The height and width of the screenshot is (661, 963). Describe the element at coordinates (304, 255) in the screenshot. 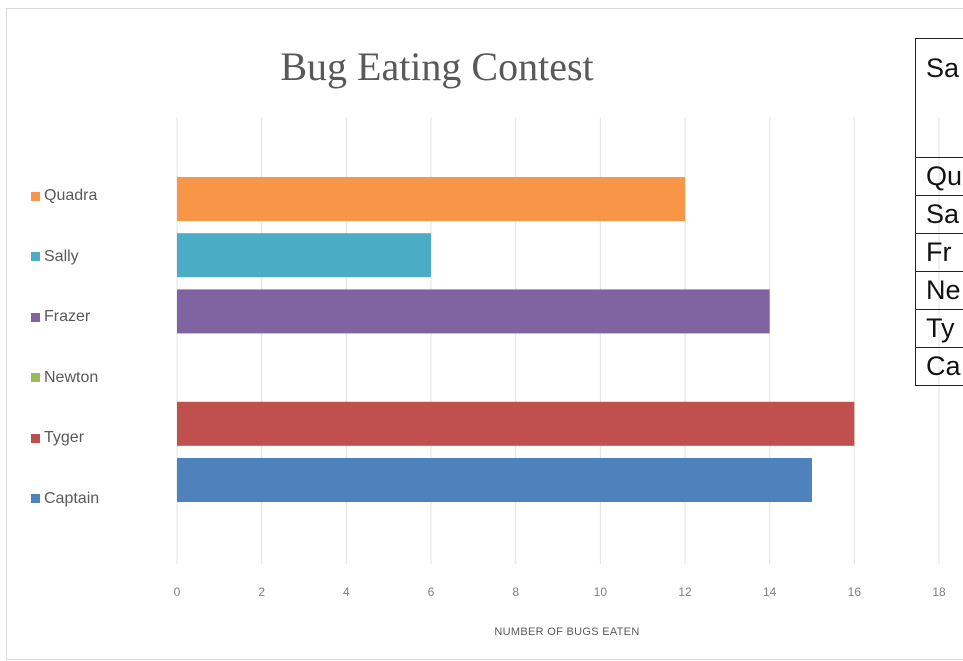

I see `bar-sally` at that location.